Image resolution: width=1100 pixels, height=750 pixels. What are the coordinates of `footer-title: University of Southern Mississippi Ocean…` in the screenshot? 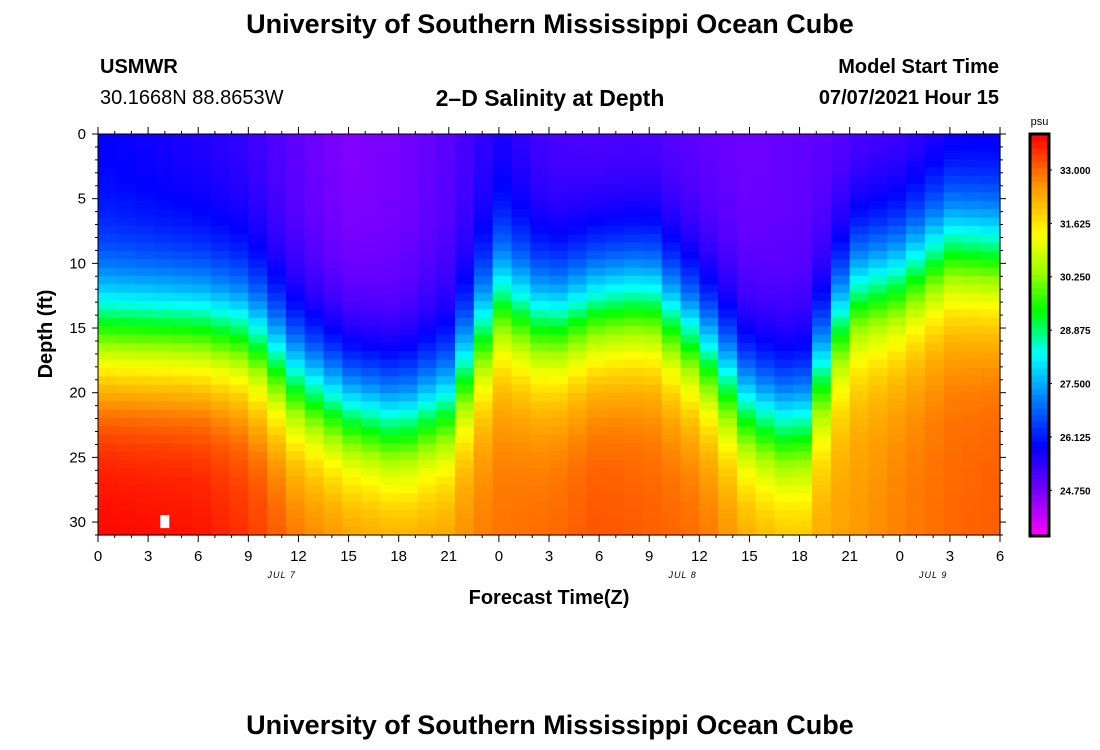 It's located at (550, 725).